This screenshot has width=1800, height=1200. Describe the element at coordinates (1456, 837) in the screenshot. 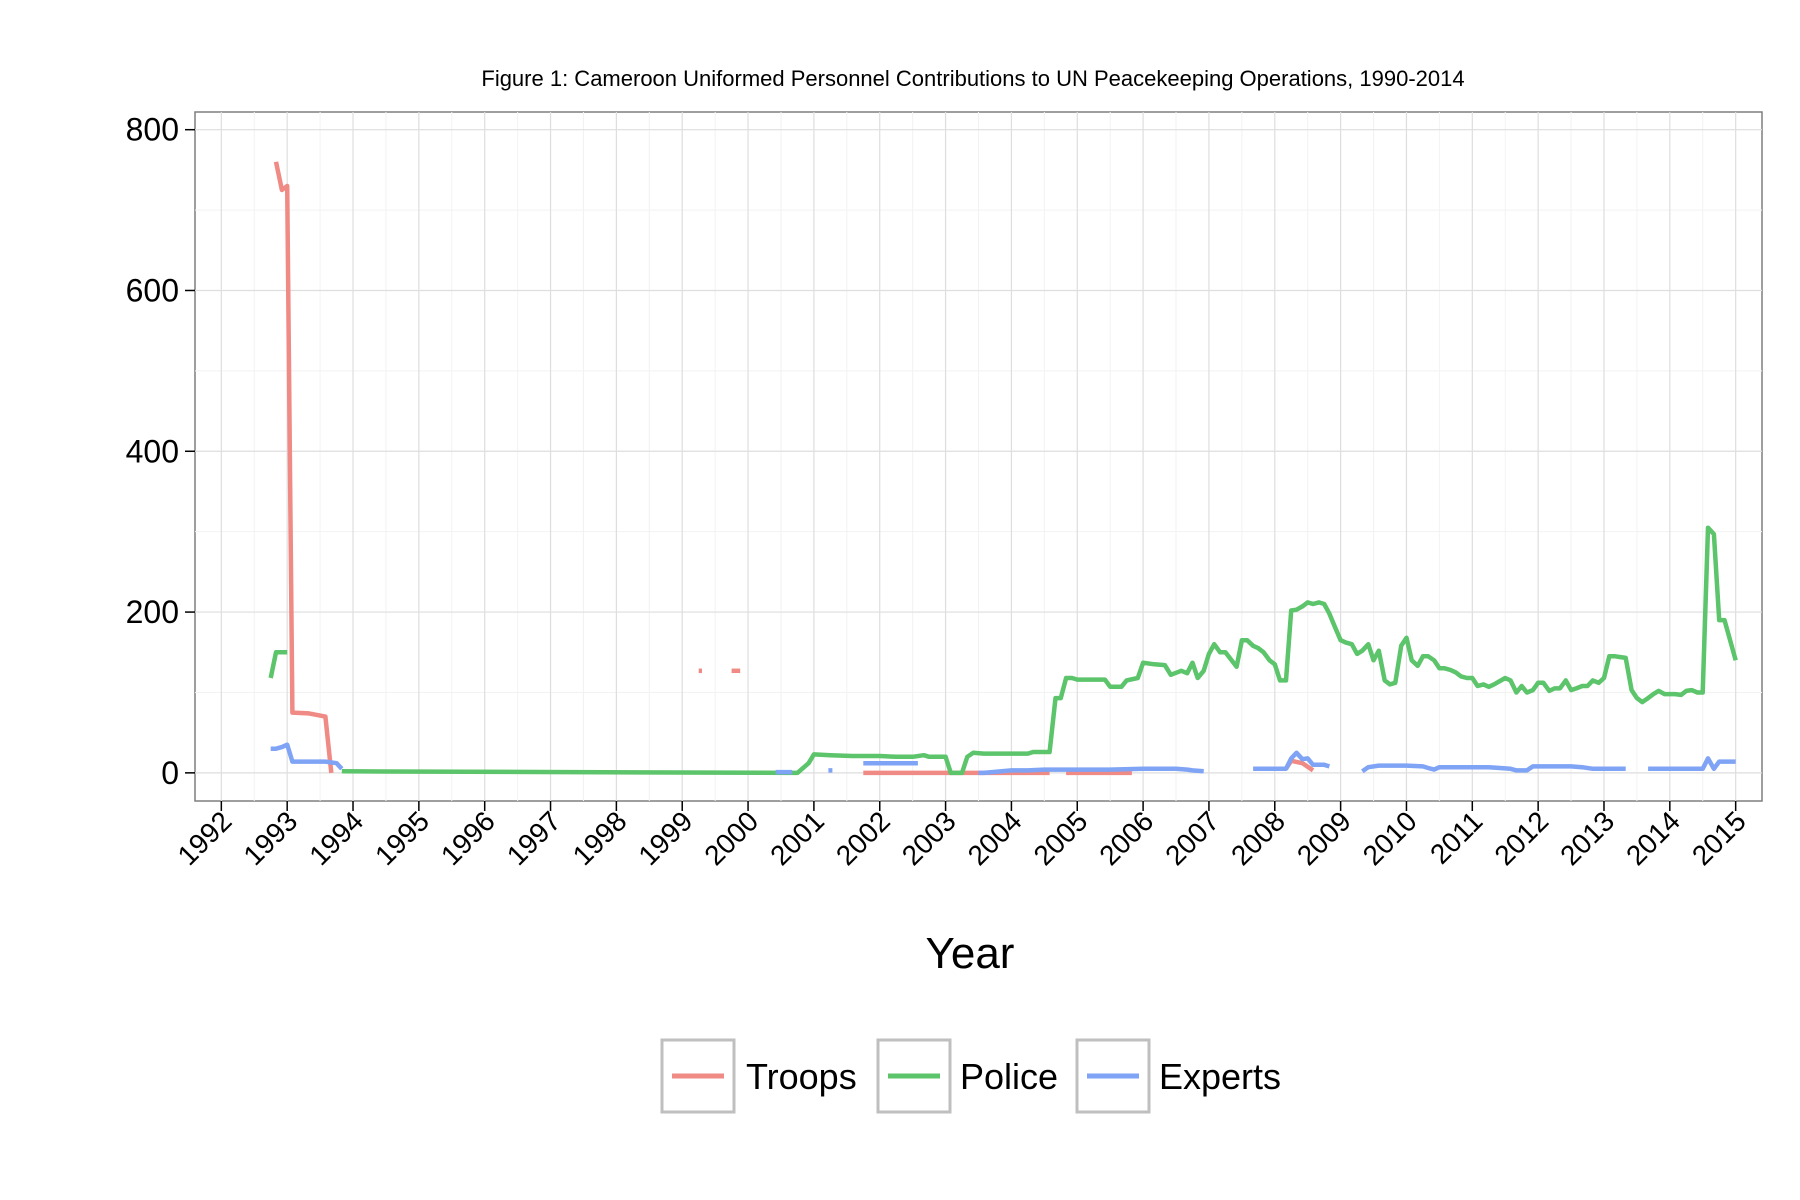

I see `x-tick-label: 2011` at that location.